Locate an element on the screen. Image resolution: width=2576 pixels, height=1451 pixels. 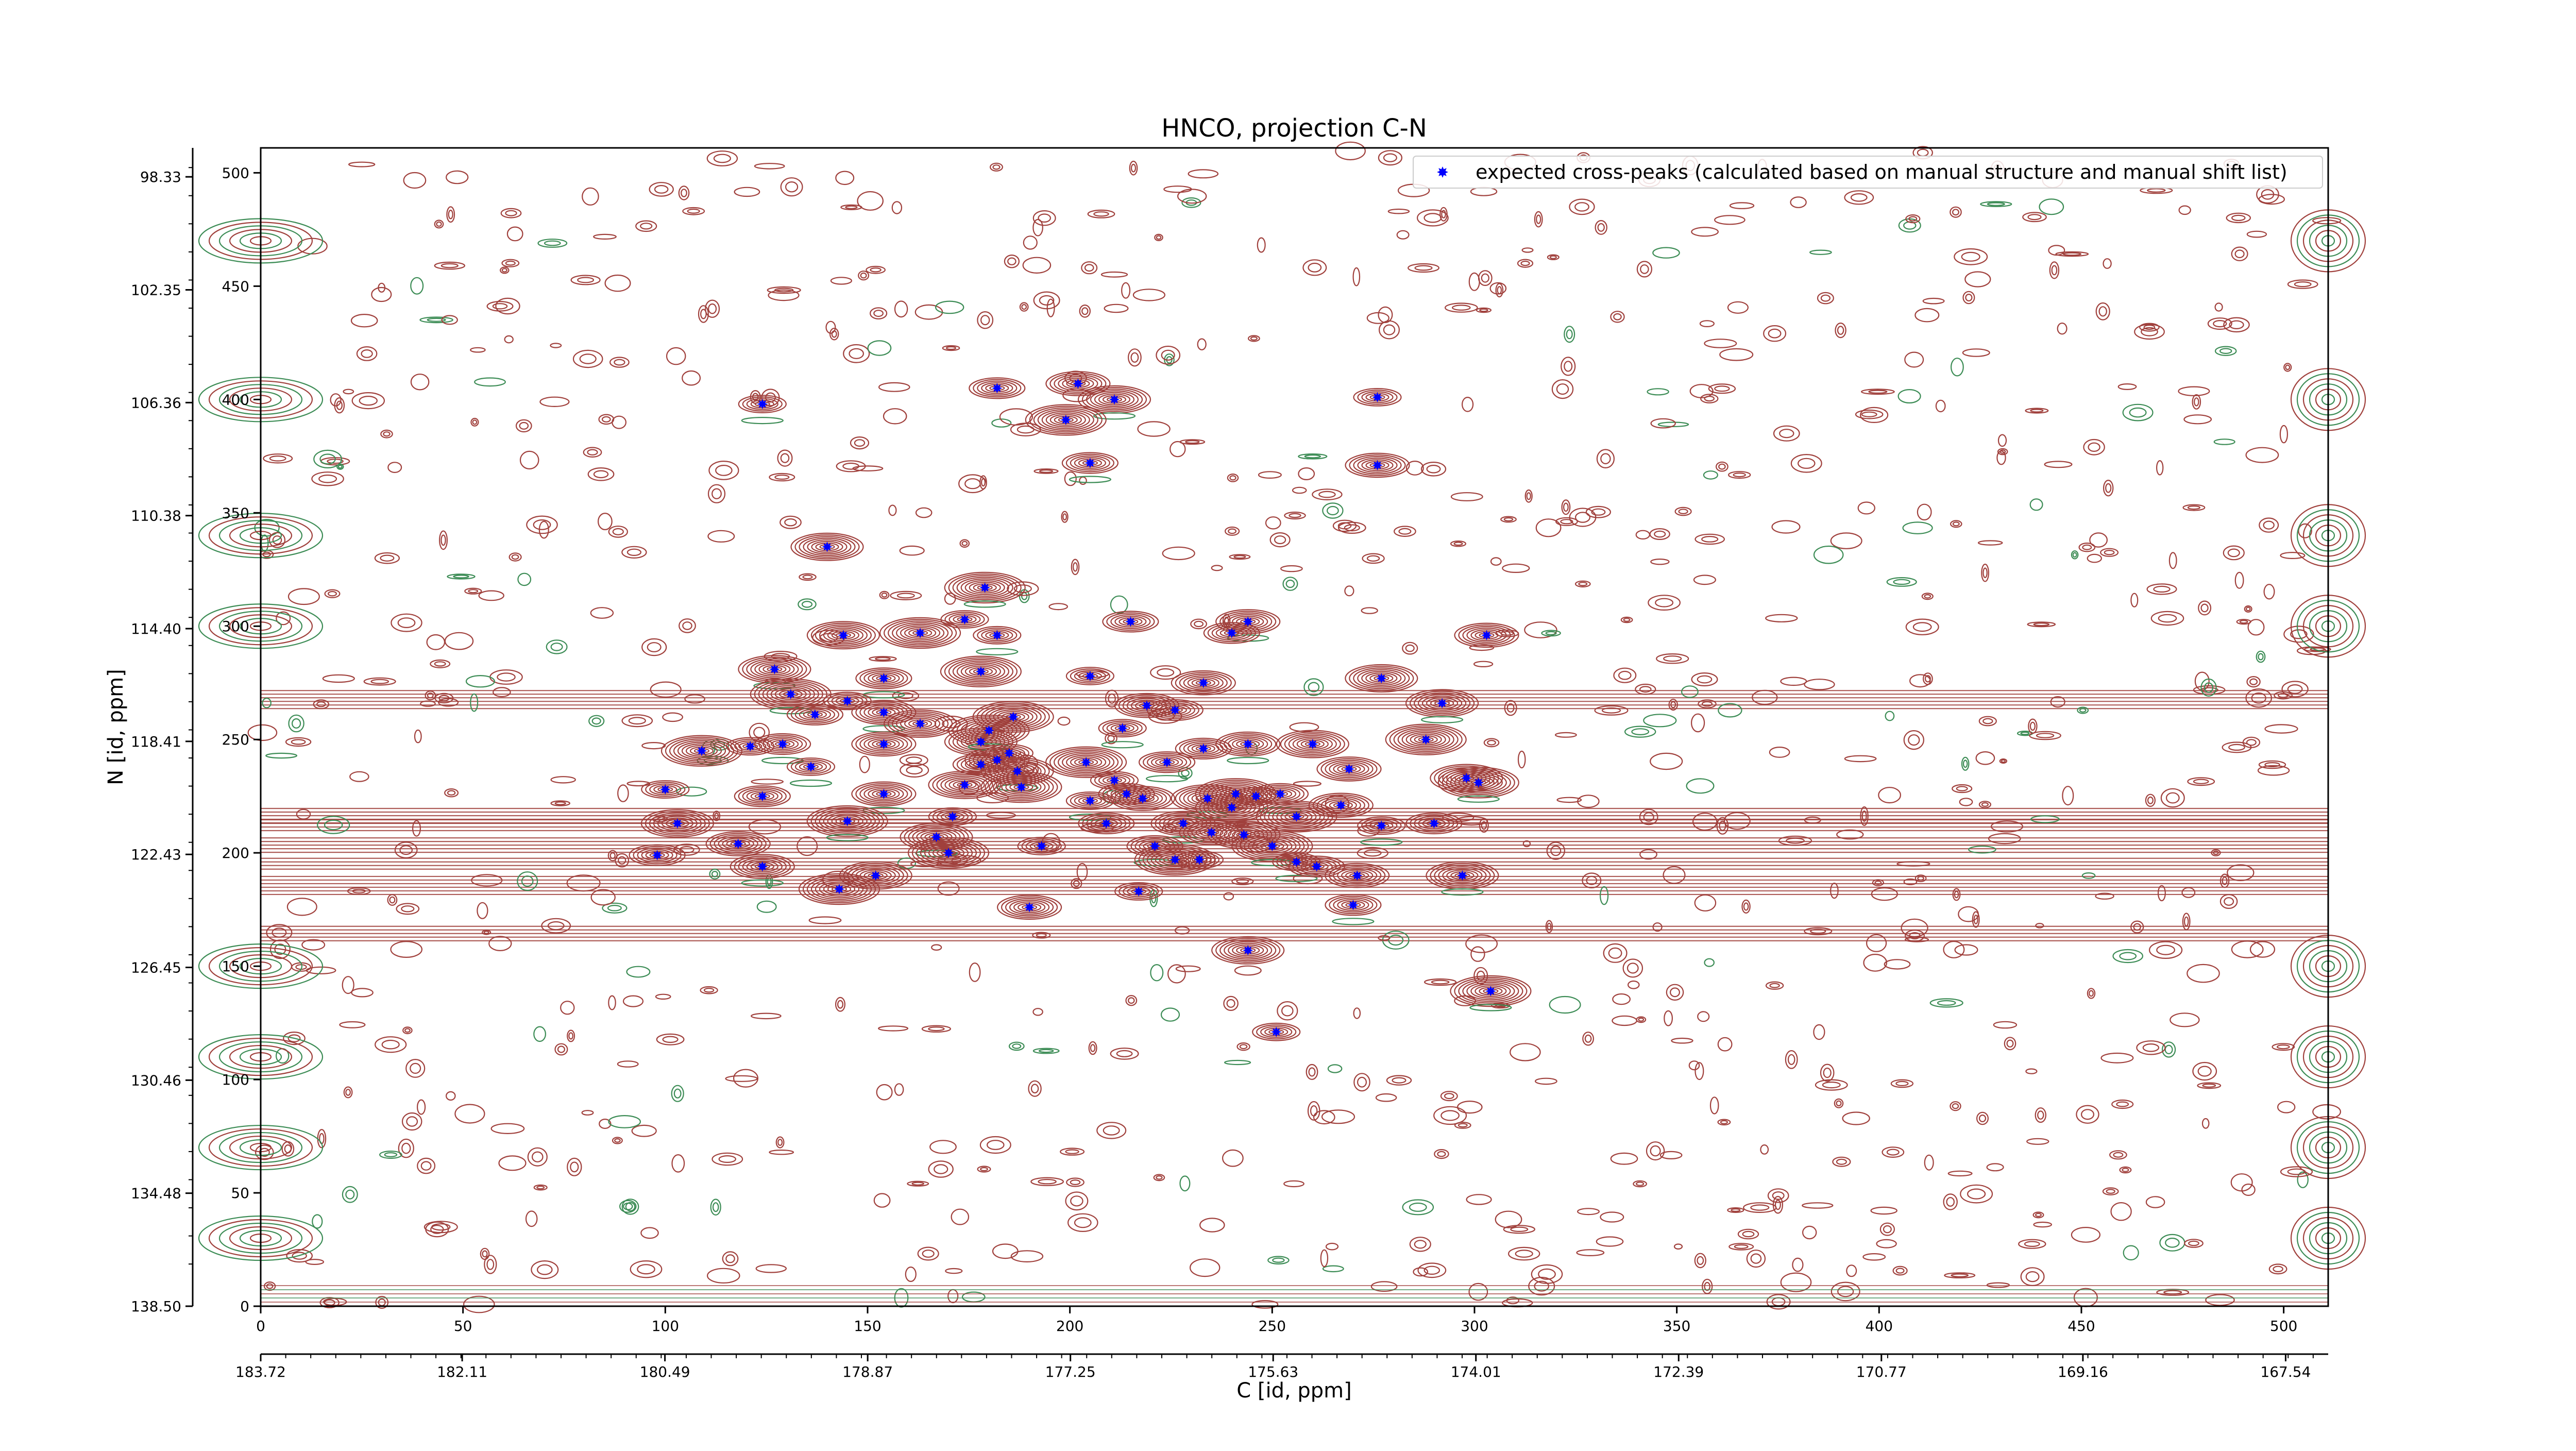
x-index-tick-label: 150 is located at coordinates (867, 1326).